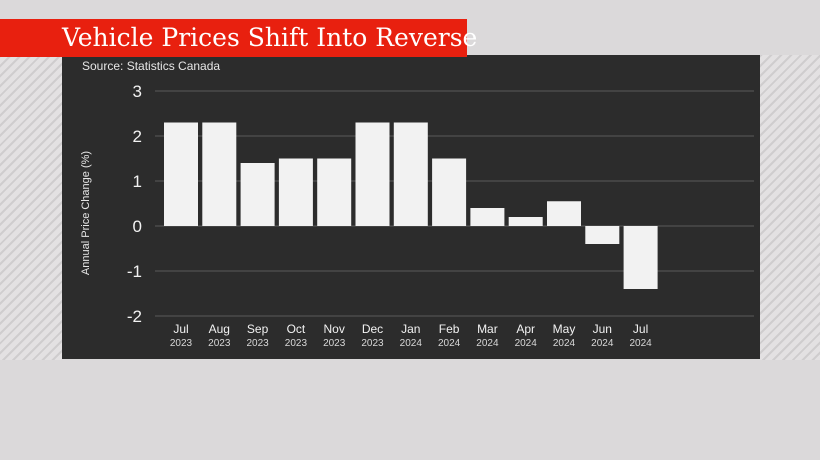 The height and width of the screenshot is (460, 820). What do you see at coordinates (525, 329) in the screenshot?
I see `x-tick-month-label: Apr` at bounding box center [525, 329].